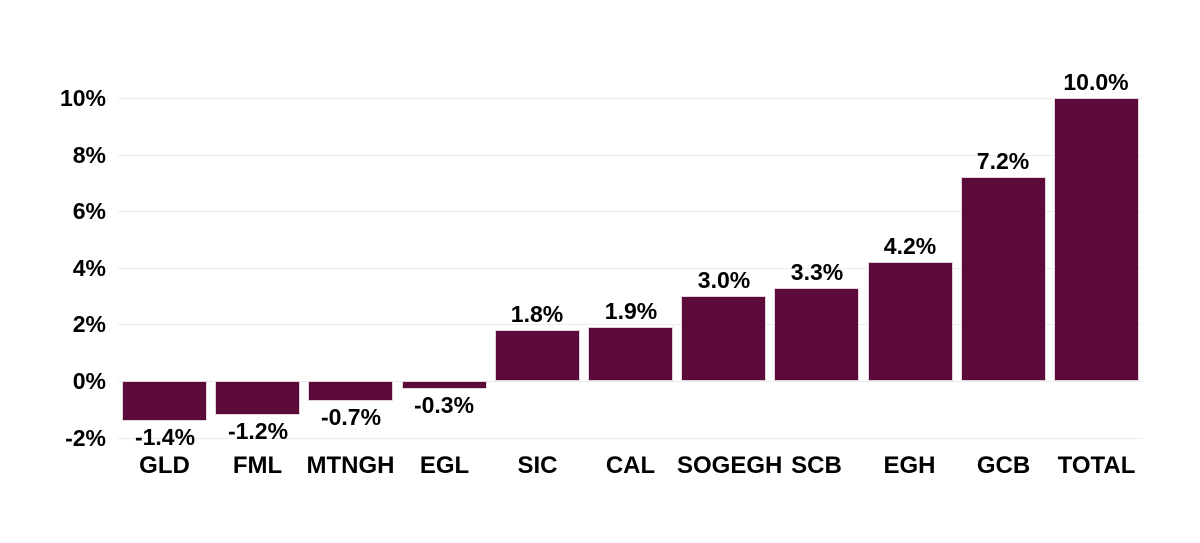 The image size is (1200, 543). Describe the element at coordinates (910, 246) in the screenshot. I see `bar-value-label: 4.2%` at that location.